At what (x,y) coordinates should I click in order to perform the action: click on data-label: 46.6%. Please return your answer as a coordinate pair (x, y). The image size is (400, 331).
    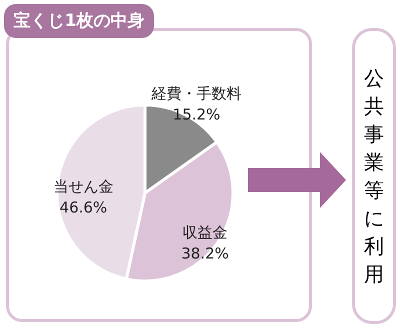
    Looking at the image, I should click on (84, 207).